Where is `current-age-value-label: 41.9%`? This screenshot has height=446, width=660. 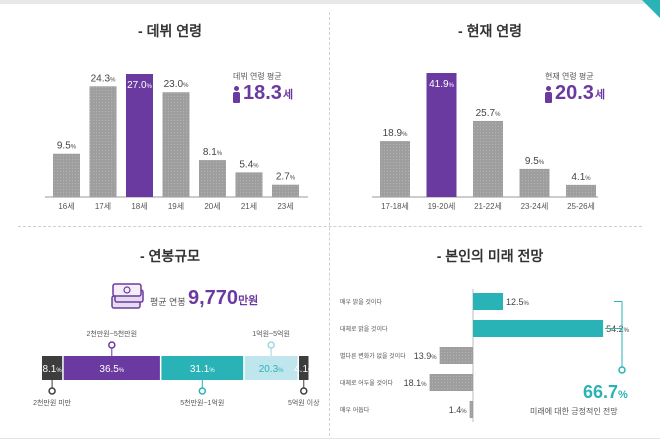 current-age-value-label: 41.9% is located at coordinates (441, 84).